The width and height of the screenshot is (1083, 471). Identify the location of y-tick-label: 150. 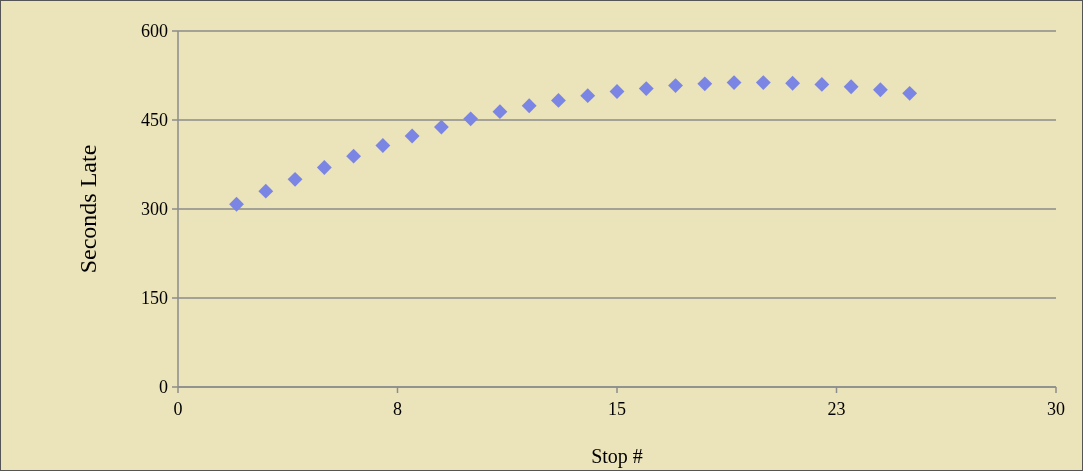
(154, 298).